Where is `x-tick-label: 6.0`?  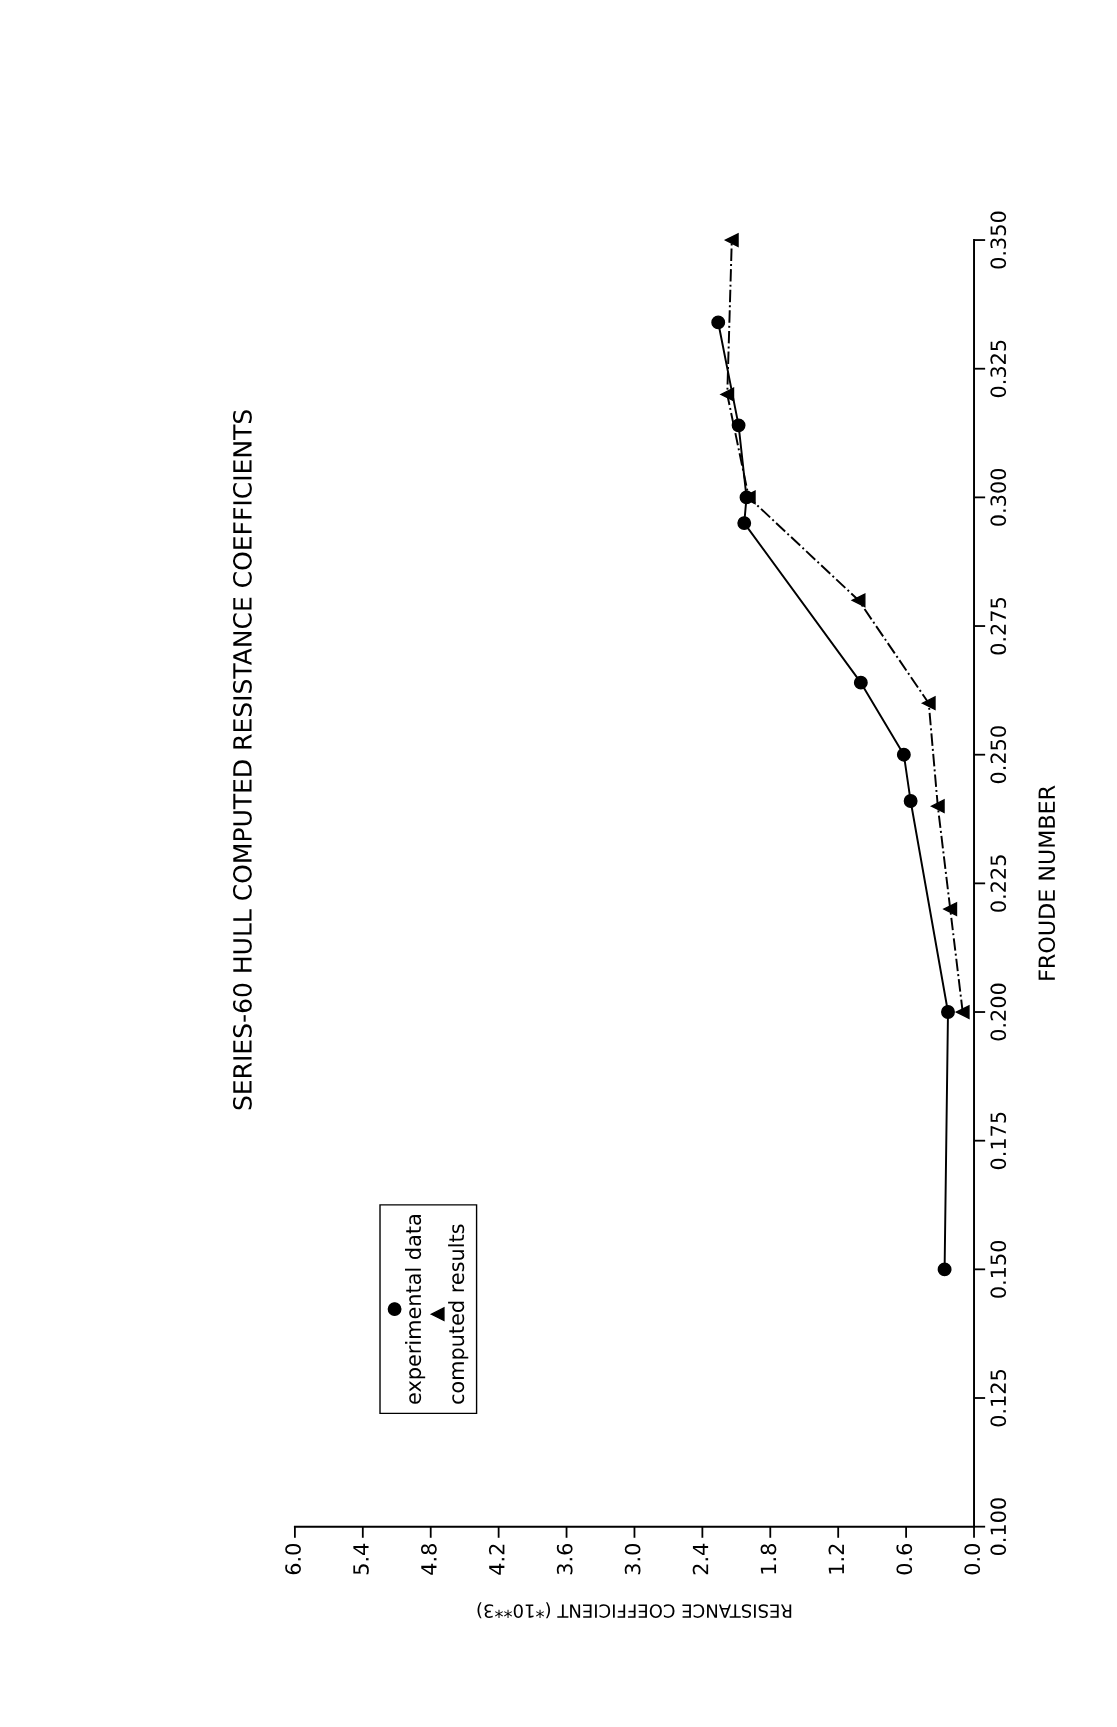 x-tick-label: 6.0 is located at coordinates (293, 1559).